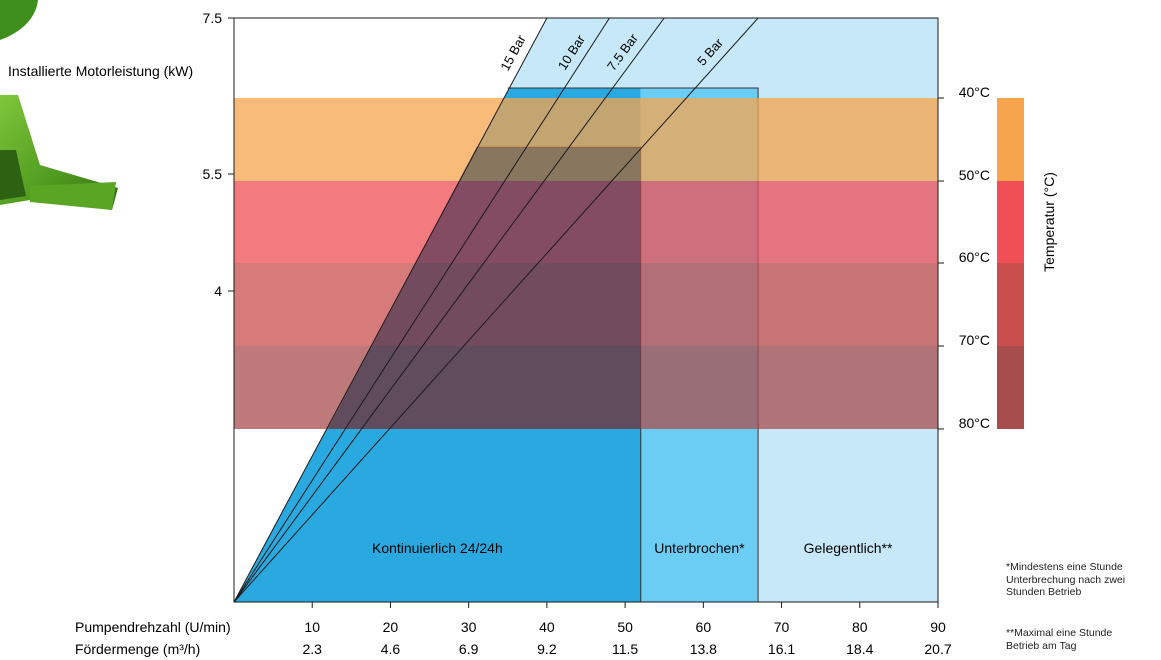 This screenshot has width=1161, height=660. What do you see at coordinates (938, 627) in the screenshot?
I see `x-tick-speed-9: 90` at bounding box center [938, 627].